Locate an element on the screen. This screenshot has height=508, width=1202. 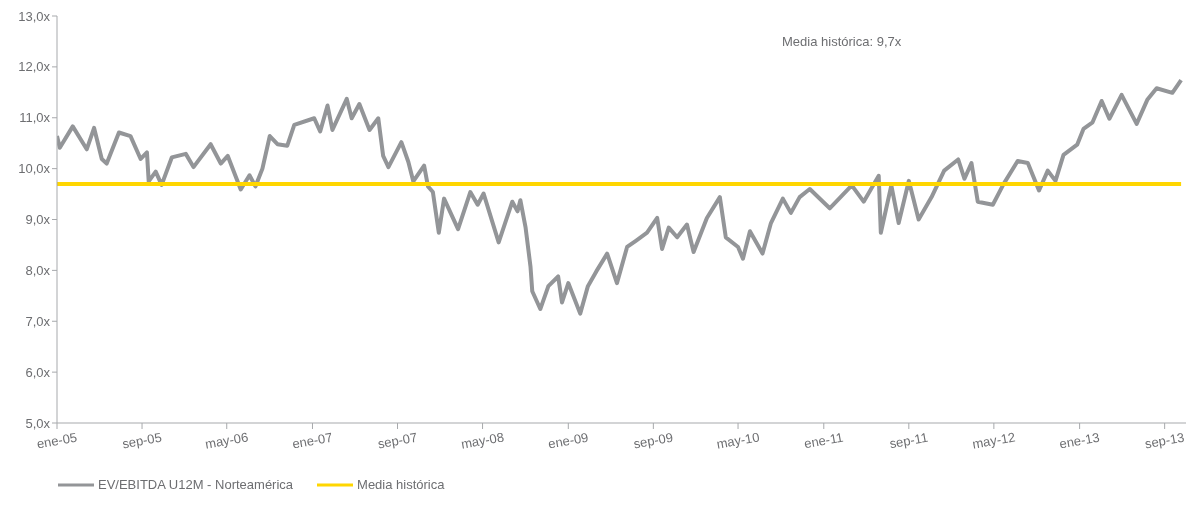
x-tick-label: ene-05 is located at coordinates (57, 440).